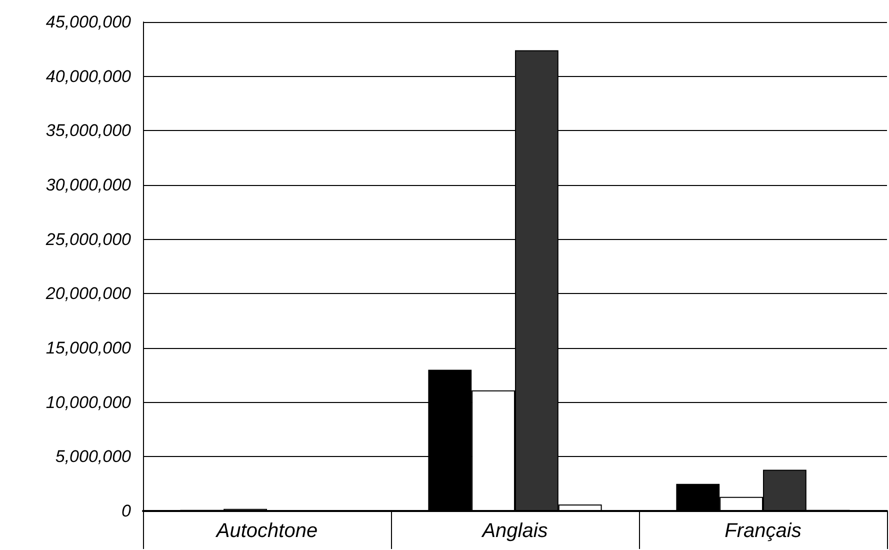 The width and height of the screenshot is (889, 550). I want to click on x-tick-label: Français, so click(763, 531).